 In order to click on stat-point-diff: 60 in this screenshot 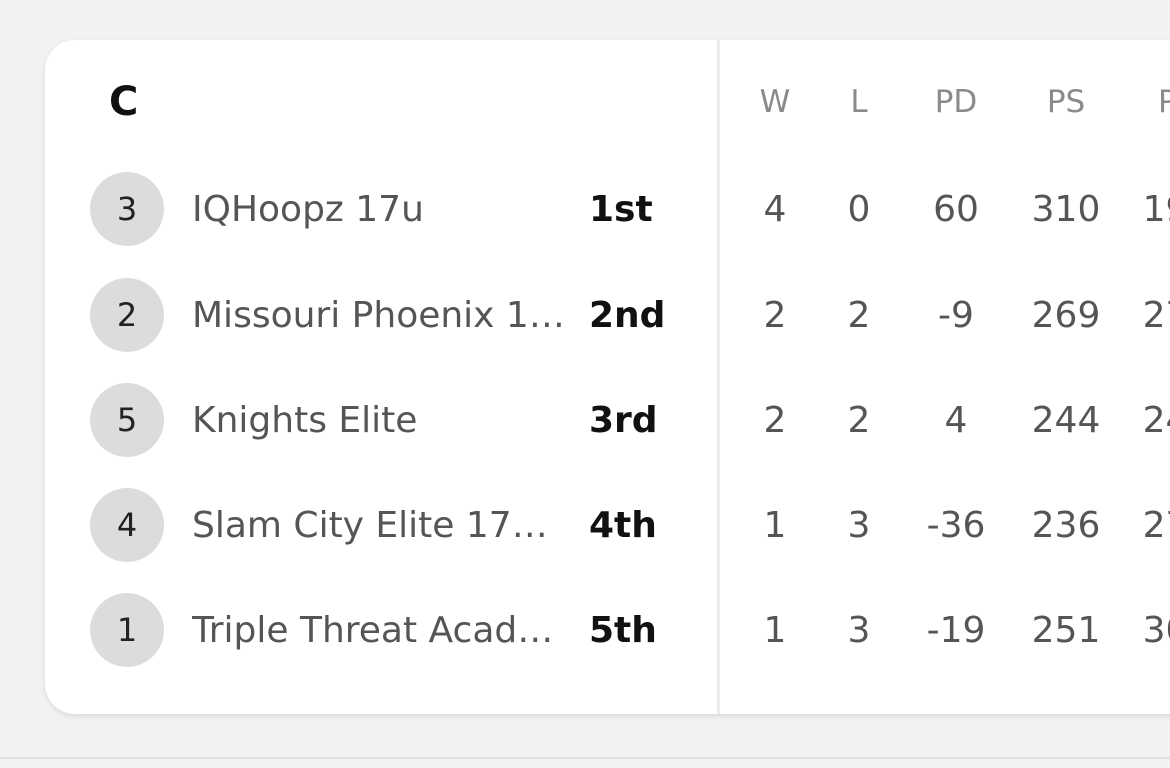, I will do `click(956, 209)`.